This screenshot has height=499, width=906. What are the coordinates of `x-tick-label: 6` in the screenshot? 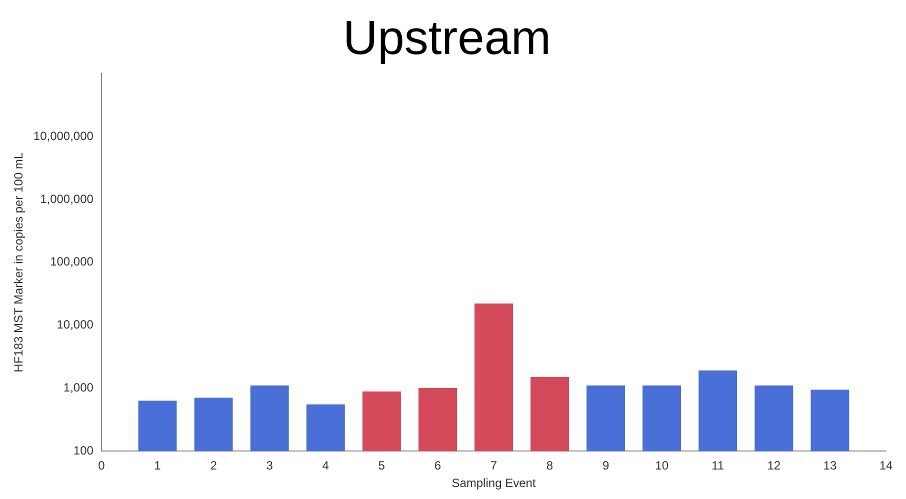 It's located at (438, 465).